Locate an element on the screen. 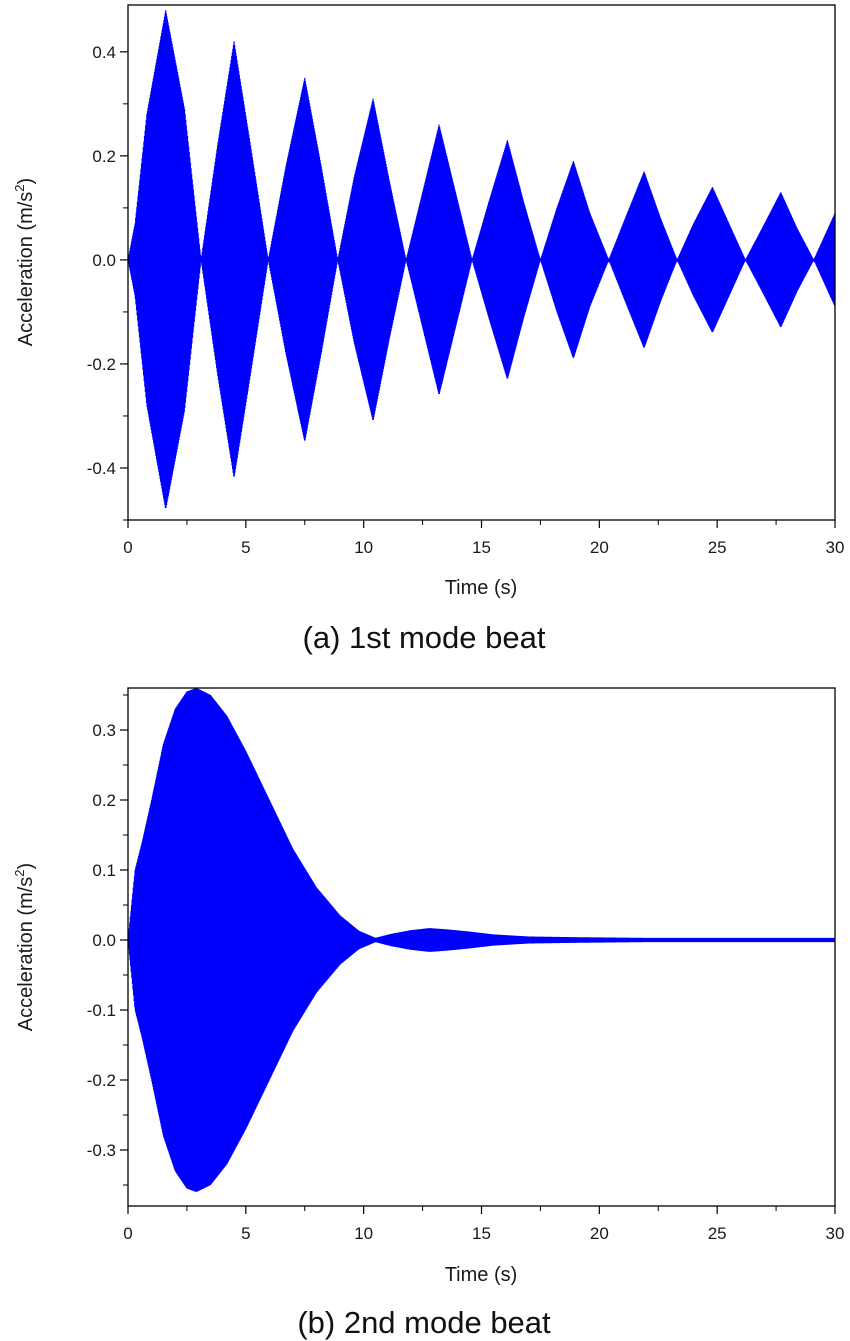  x-tick-label-a: 0 is located at coordinates (127, 547).